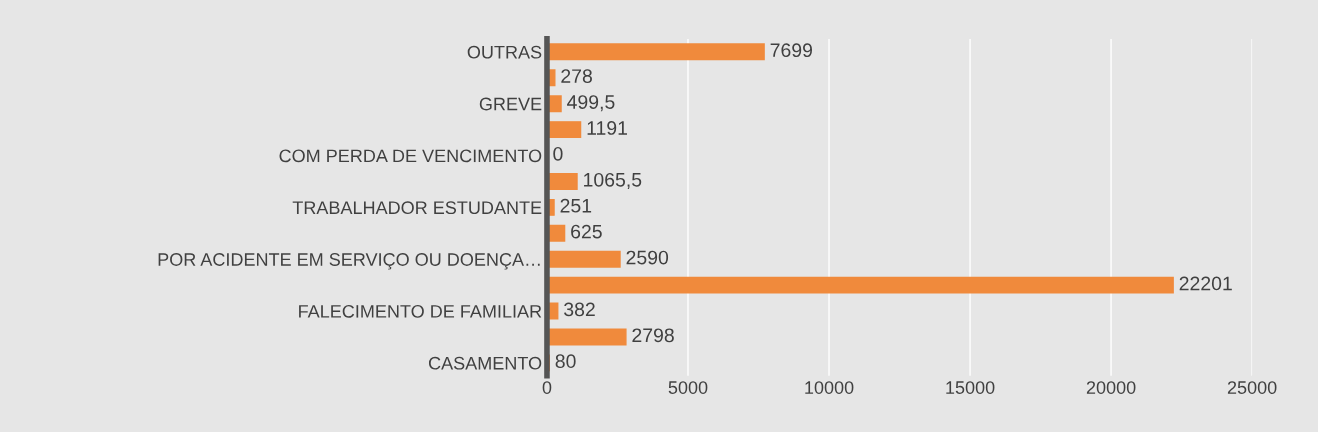 The width and height of the screenshot is (1318, 432). What do you see at coordinates (565, 361) in the screenshot?
I see `data-label: 80` at bounding box center [565, 361].